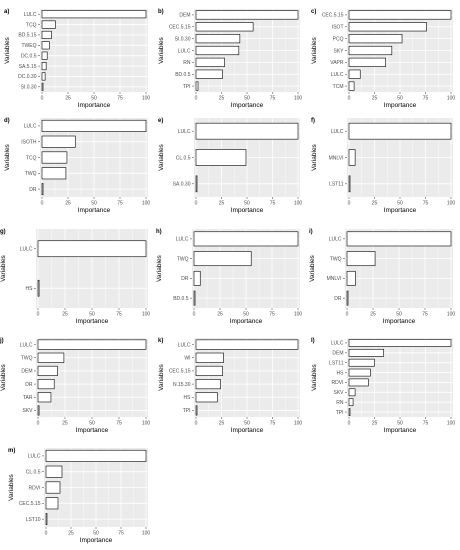  Describe the element at coordinates (28, 67) in the screenshot. I see `panel-a-ytick-label: SA.5.15` at that location.